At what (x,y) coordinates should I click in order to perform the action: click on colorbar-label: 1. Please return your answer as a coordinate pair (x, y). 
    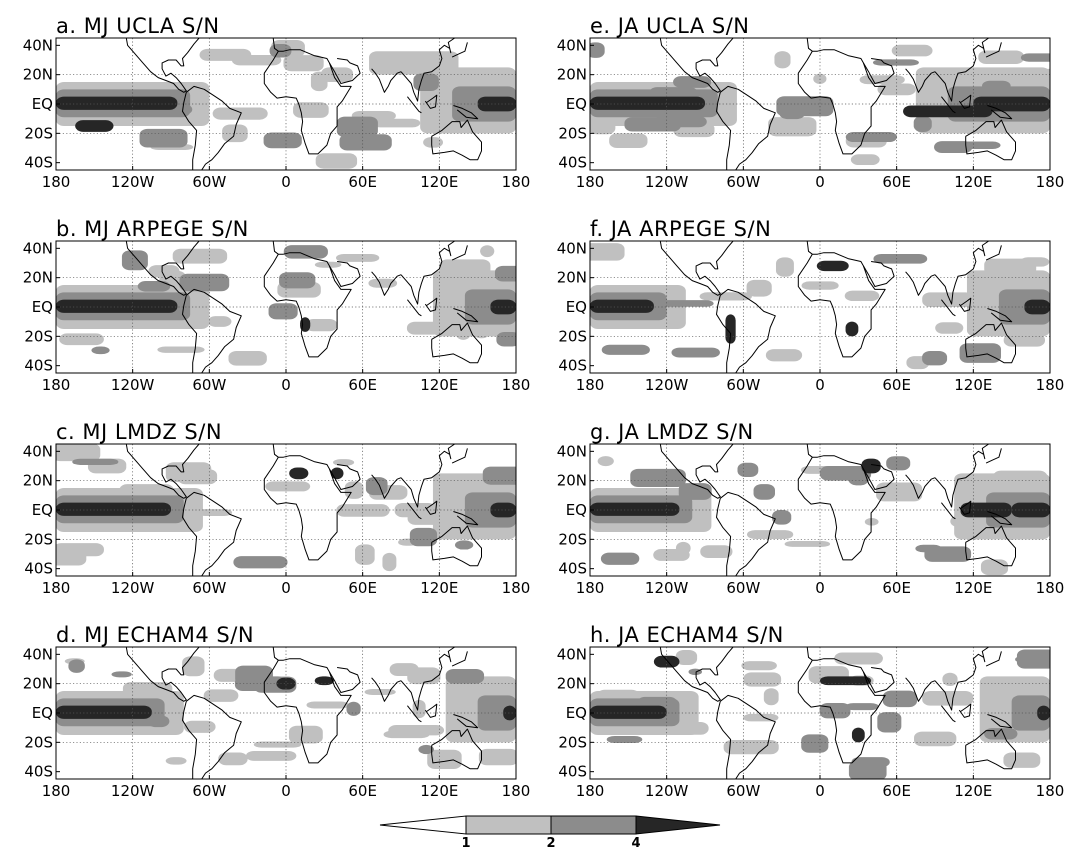
    Looking at the image, I should click on (465, 842).